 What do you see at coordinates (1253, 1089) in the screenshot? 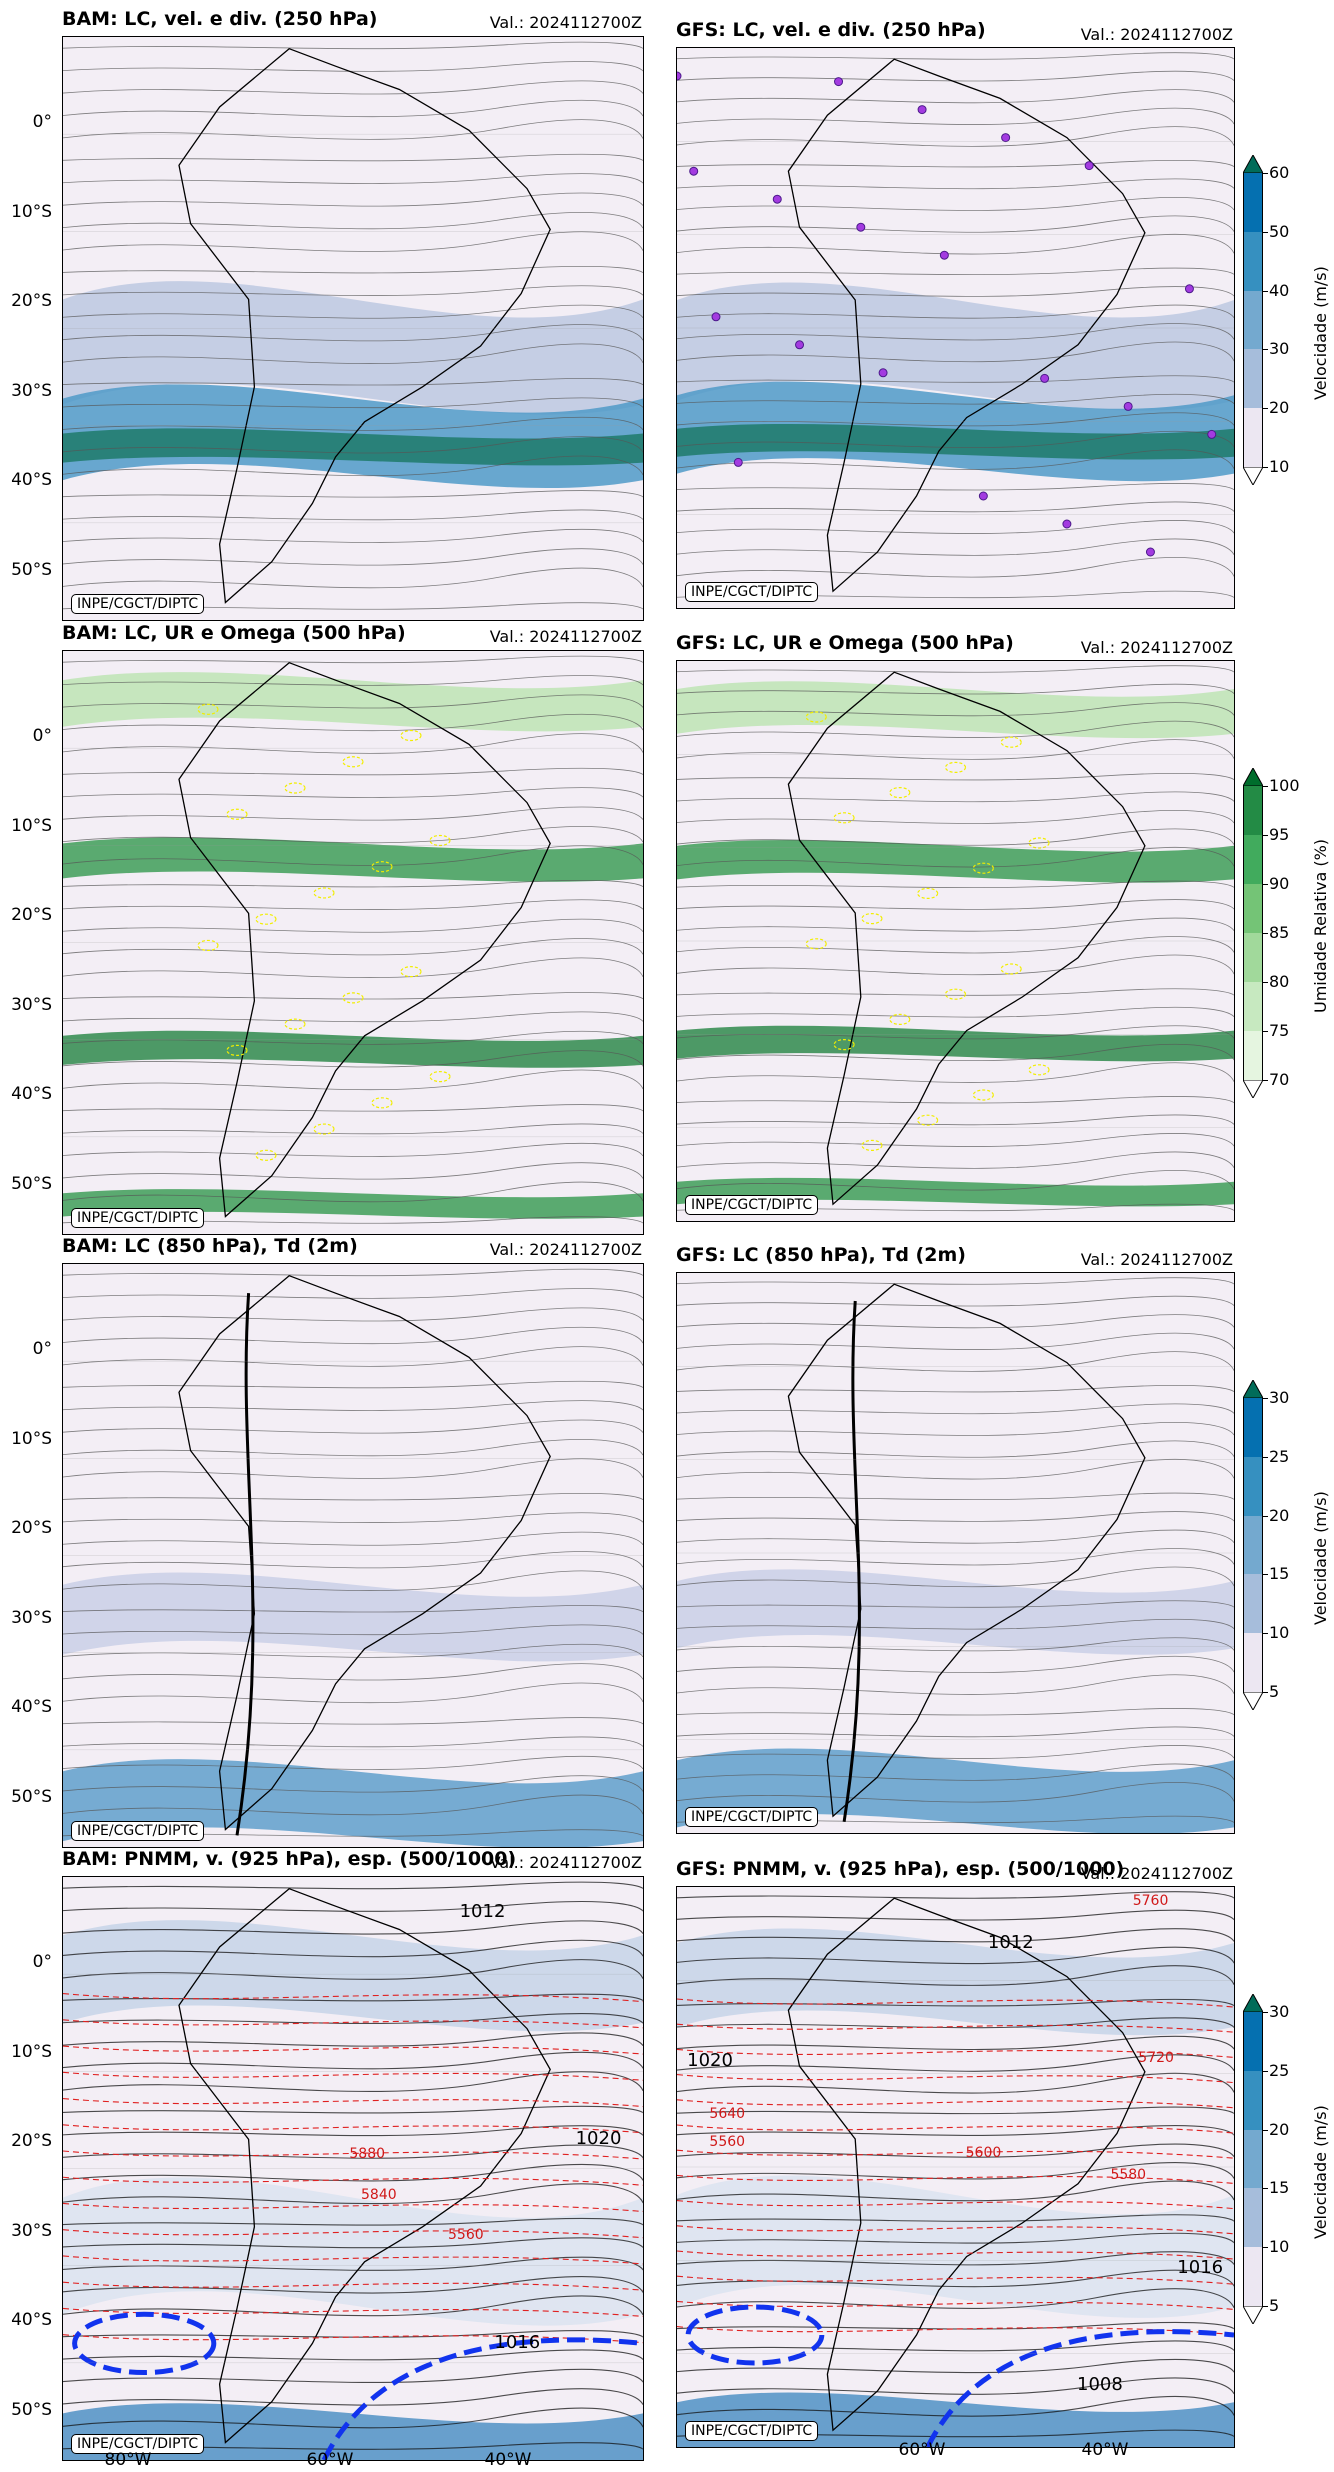
I see `colorbar-extend-bottom` at bounding box center [1253, 1089].